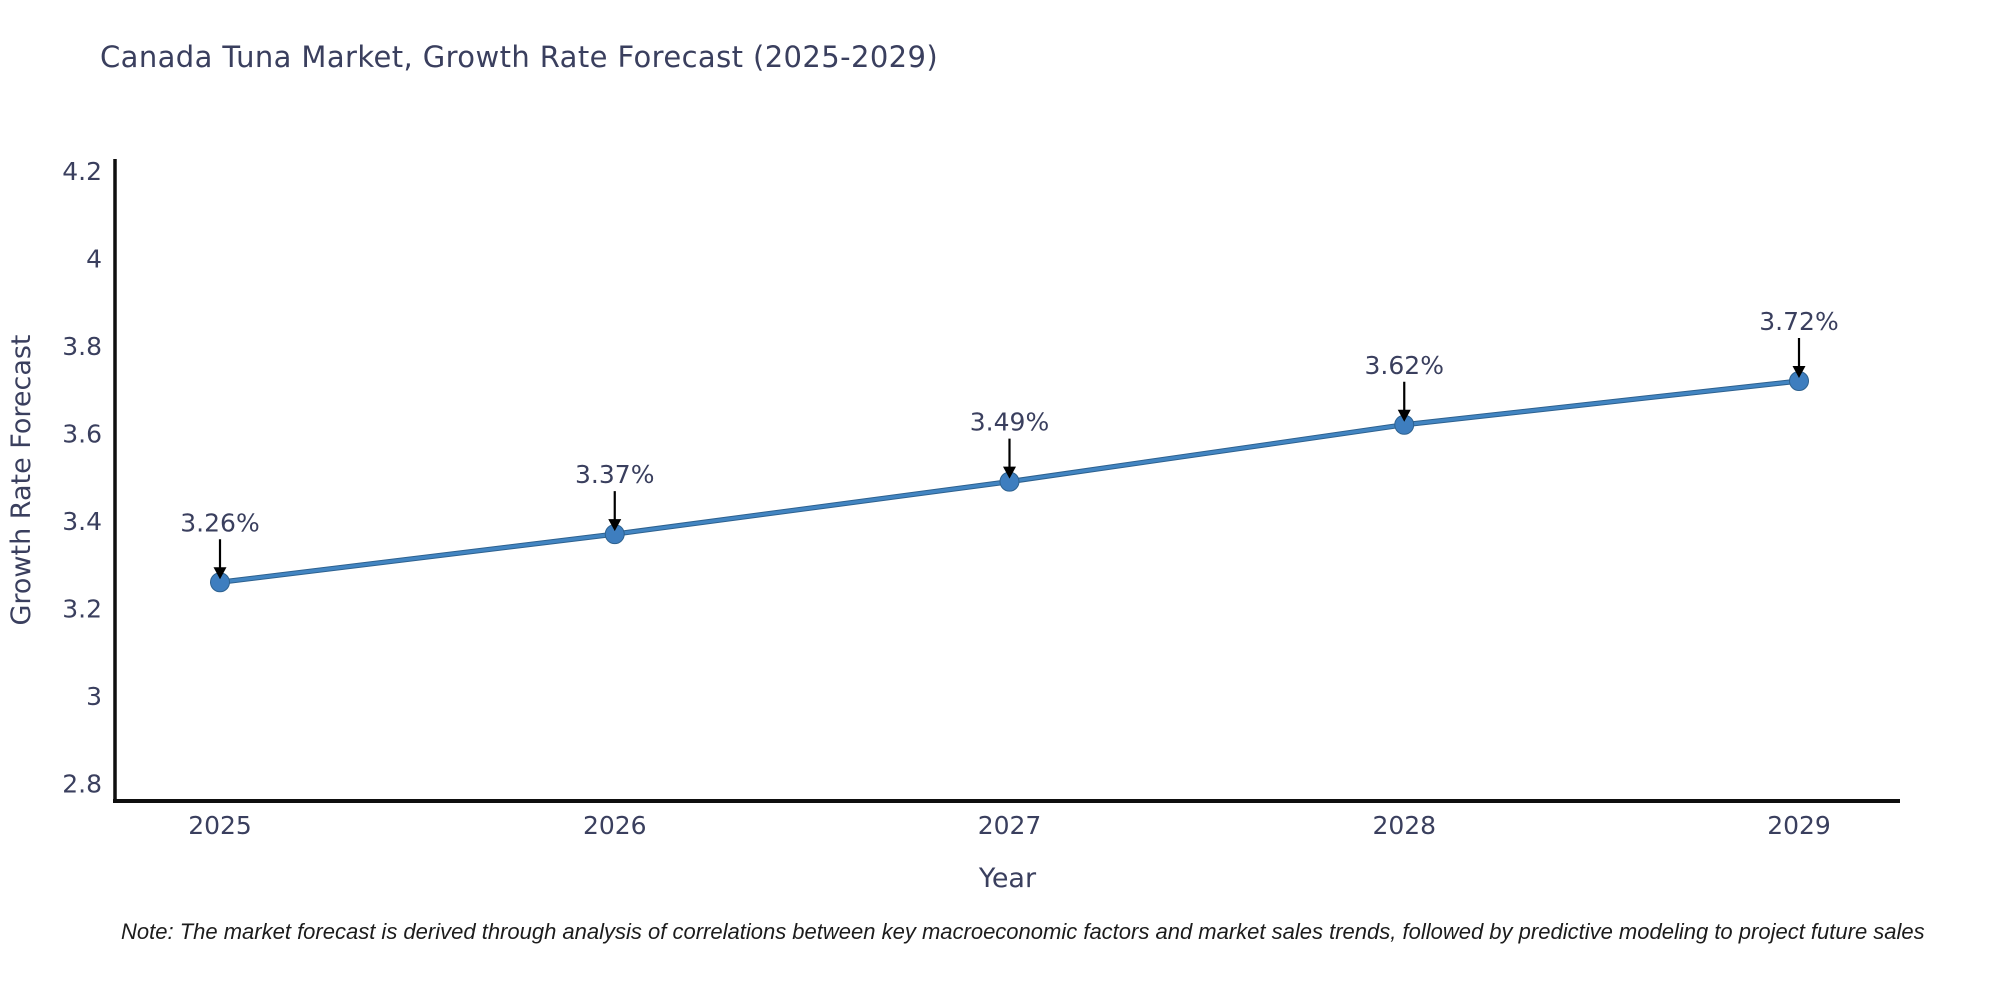 This screenshot has height=1000, width=2000. Describe the element at coordinates (82, 346) in the screenshot. I see `y-tick-label: 3.8` at that location.